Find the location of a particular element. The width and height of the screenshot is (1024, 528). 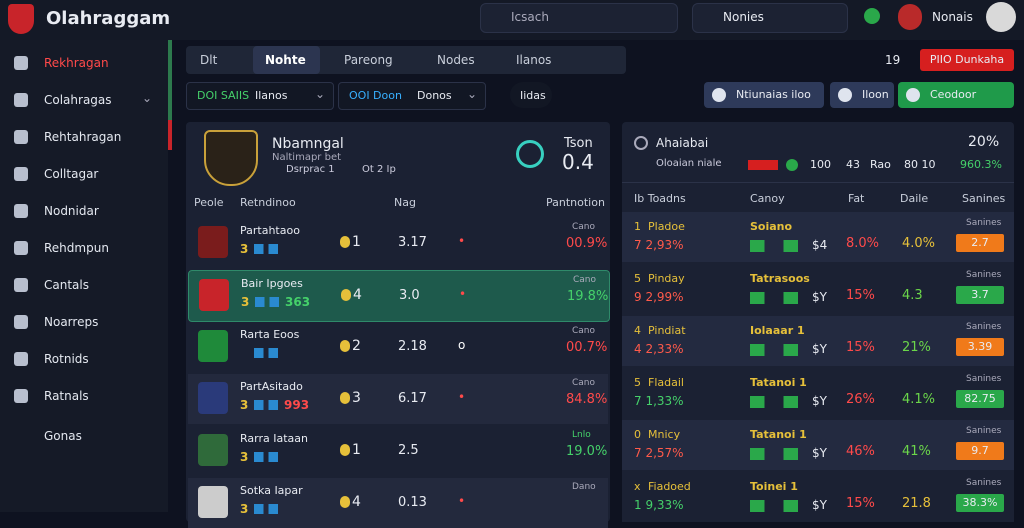

pill-text: Iidas is located at coordinates (533, 95).